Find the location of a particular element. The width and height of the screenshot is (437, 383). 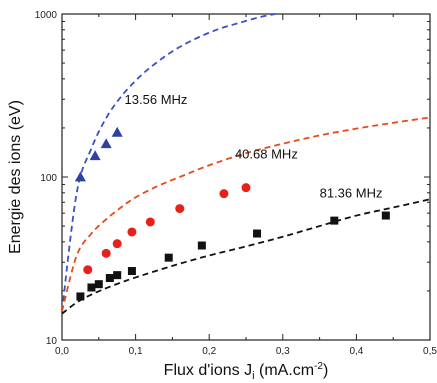

series-annotation: 81.36 MHz is located at coordinates (351, 192).